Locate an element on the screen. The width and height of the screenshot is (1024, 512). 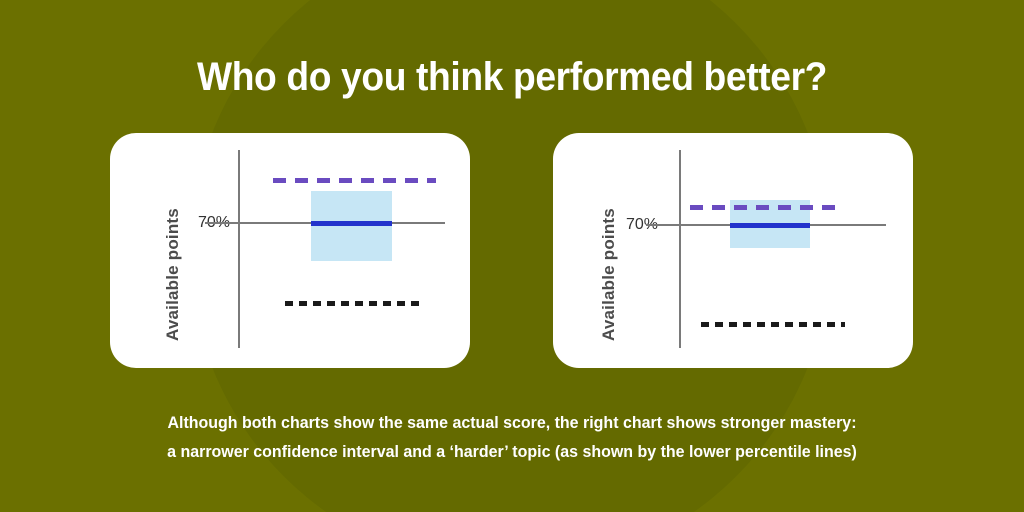
right-chart-y-tick-label: 70% is located at coordinates (641, 224).